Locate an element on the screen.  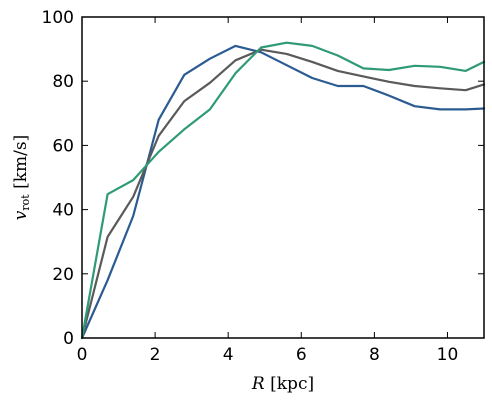
y-axis-label-var: v is located at coordinates (21, 215).